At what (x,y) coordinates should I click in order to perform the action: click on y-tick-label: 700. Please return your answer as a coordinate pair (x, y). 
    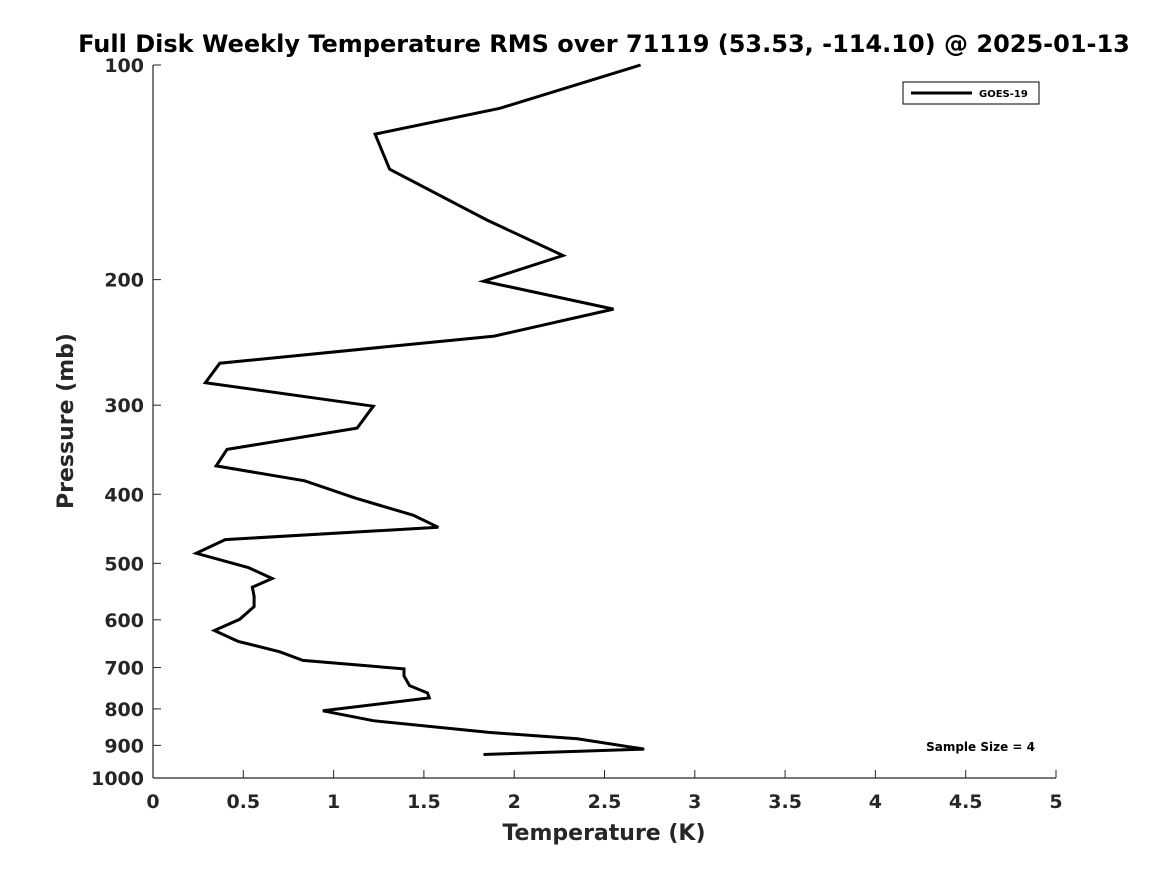
    Looking at the image, I should click on (124, 669).